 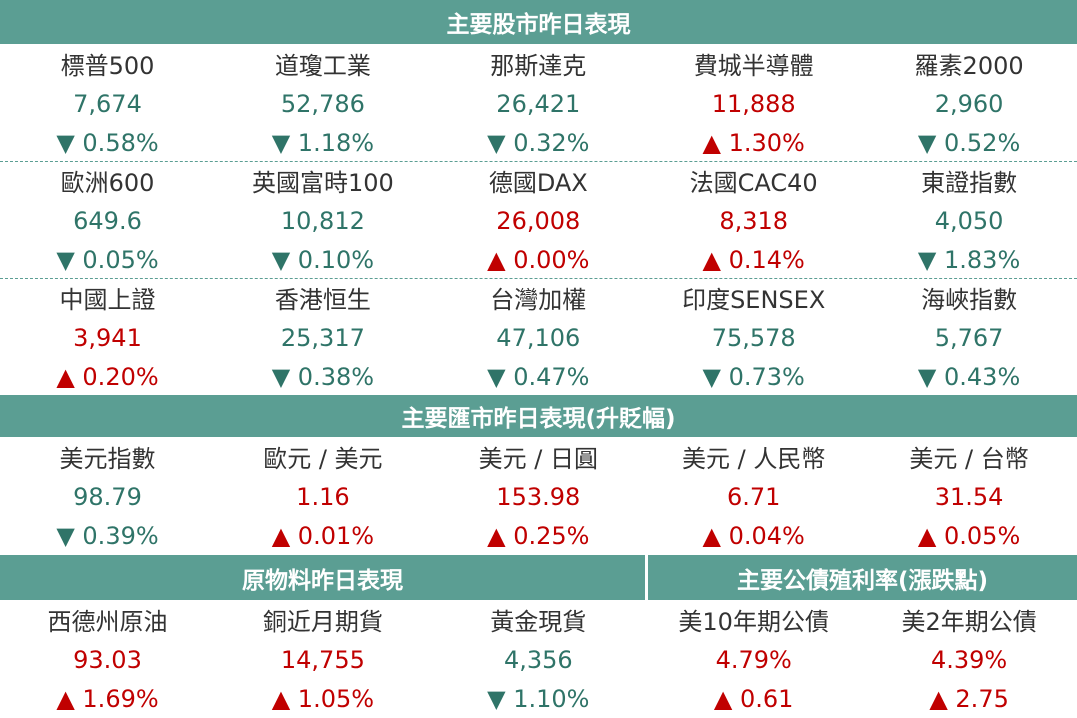 What do you see at coordinates (538, 221) in the screenshot?
I see `item-value: 26,008` at bounding box center [538, 221].